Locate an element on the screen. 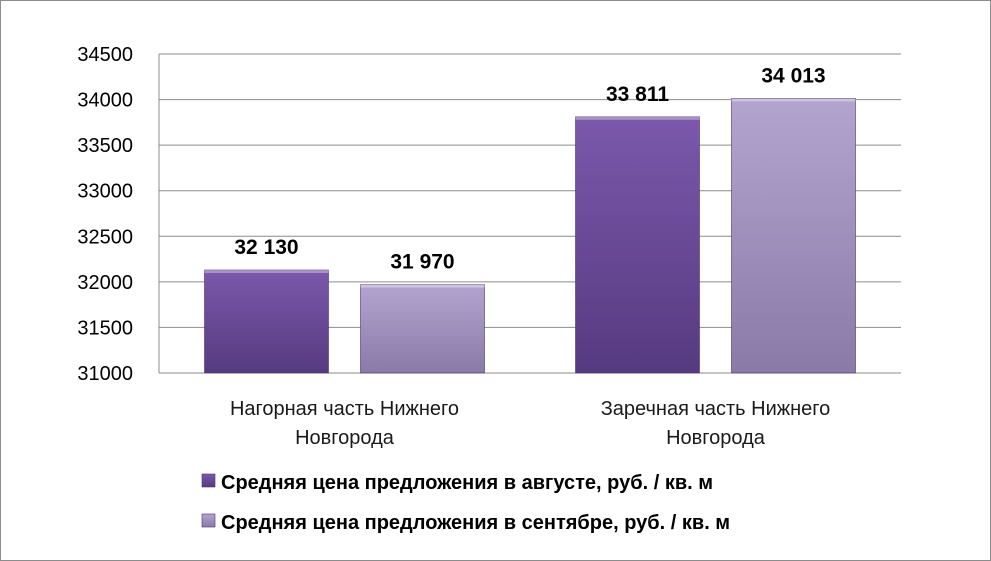 Image resolution: width=991 pixels, height=561 pixels. y-tick-label: 34500 is located at coordinates (105, 55).